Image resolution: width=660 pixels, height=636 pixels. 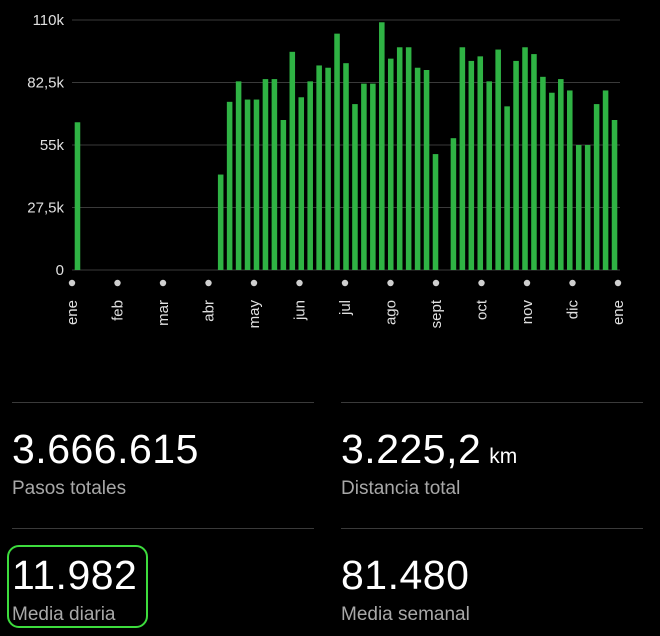 I want to click on y-tick-label: 0, so click(x=60, y=270).